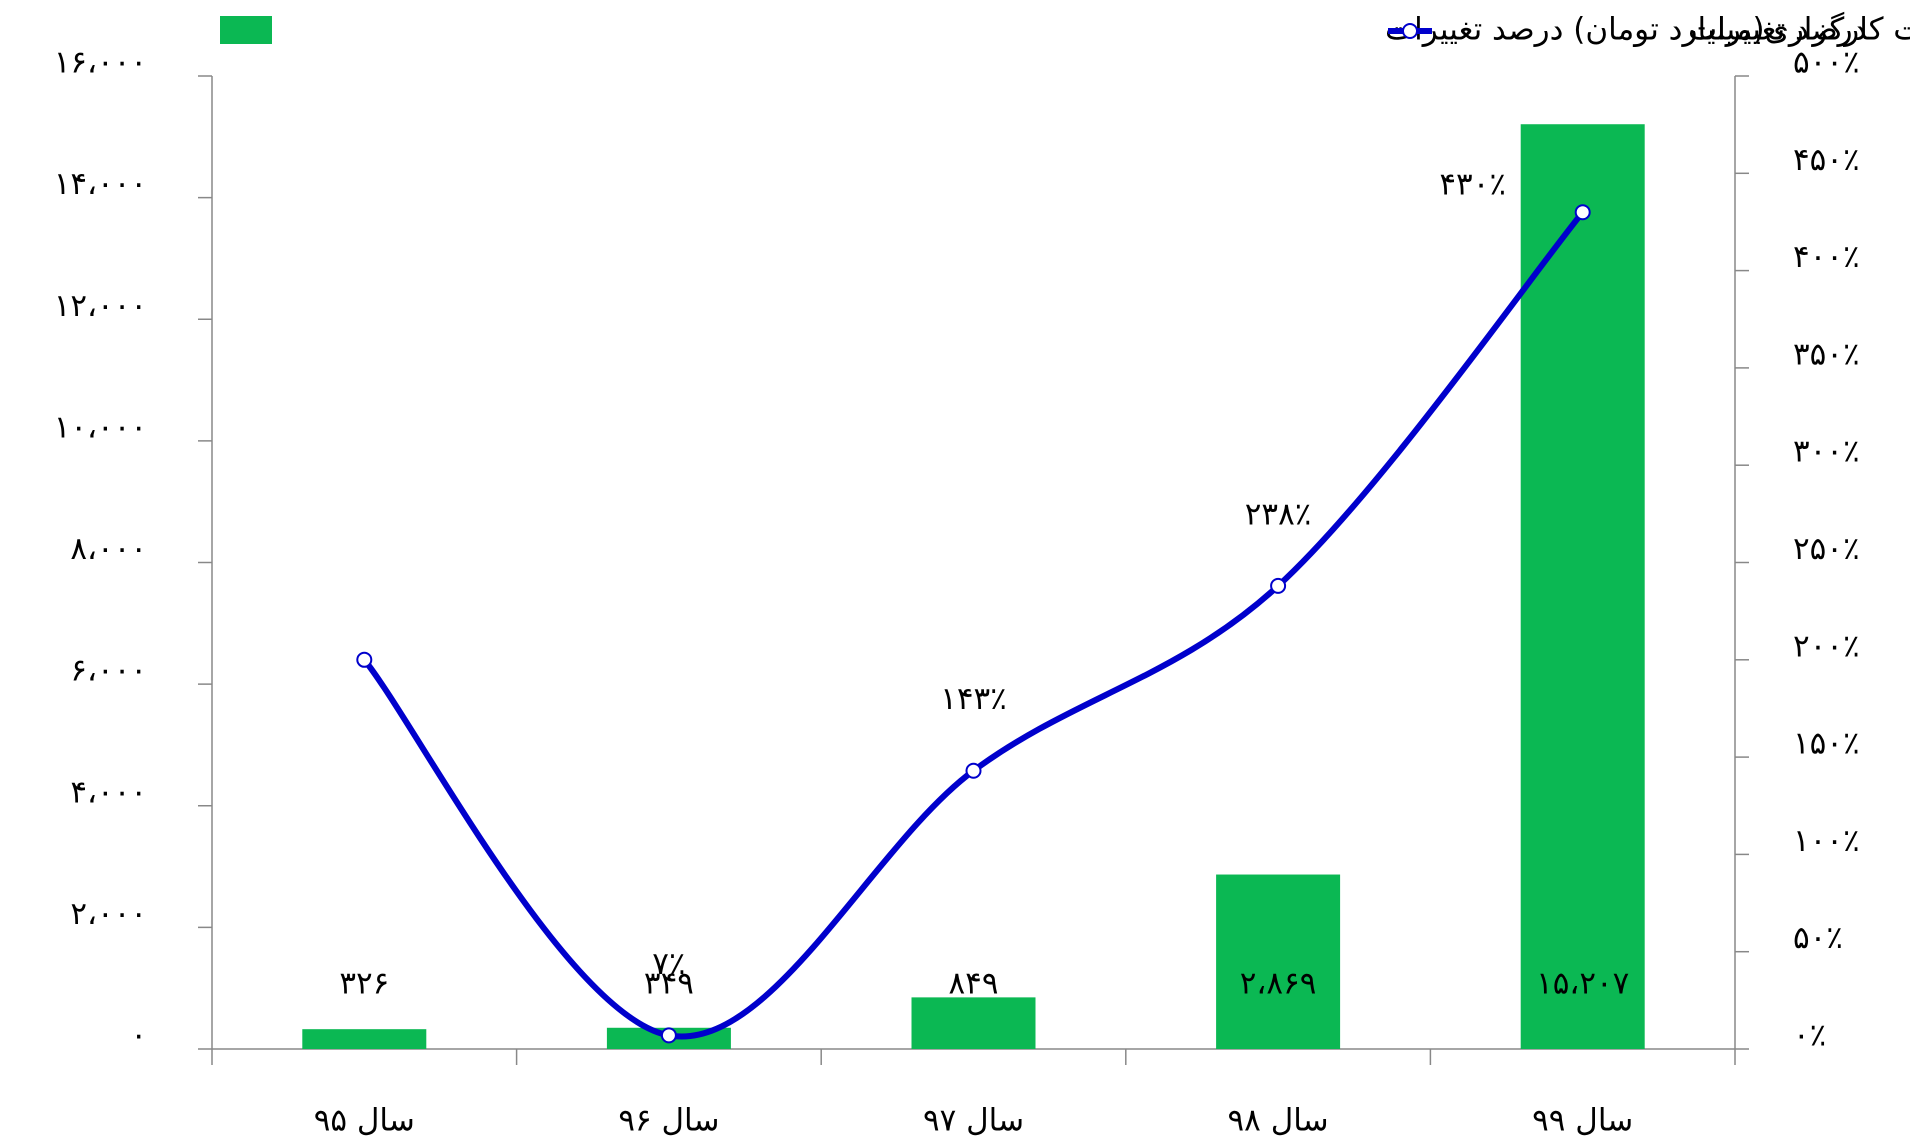 This screenshot has width=1910, height=1148. Describe the element at coordinates (1826, 257) in the screenshot. I see `y2-tick-label: ۴۰۰٪` at that location.